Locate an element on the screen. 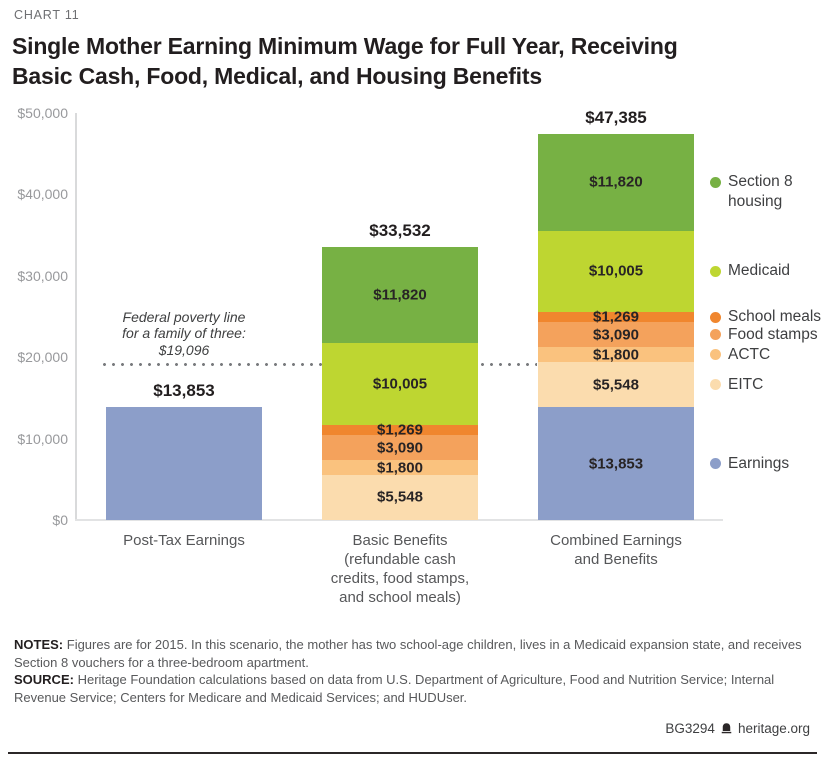 The image size is (825, 759). legend-swatch-food_stamps is located at coordinates (715, 335).